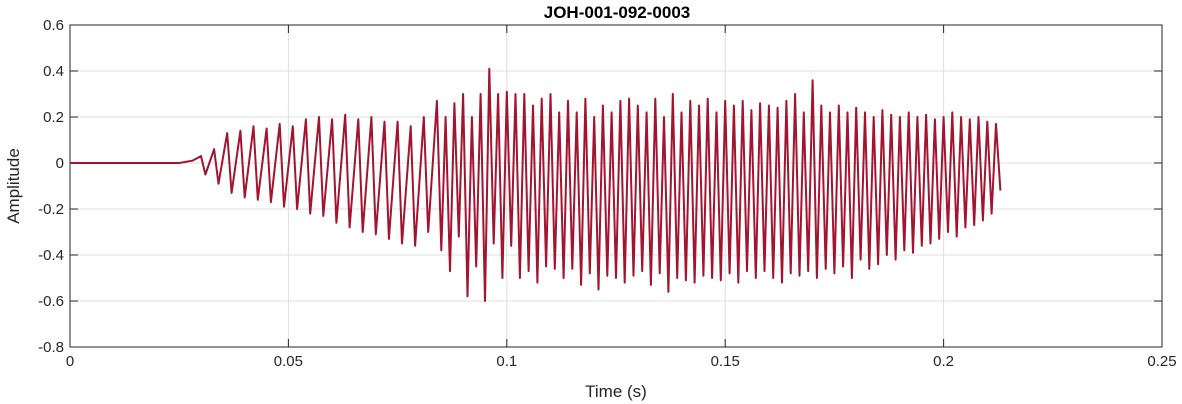 The width and height of the screenshot is (1182, 404). I want to click on y-tick-label: 0.2, so click(53, 117).